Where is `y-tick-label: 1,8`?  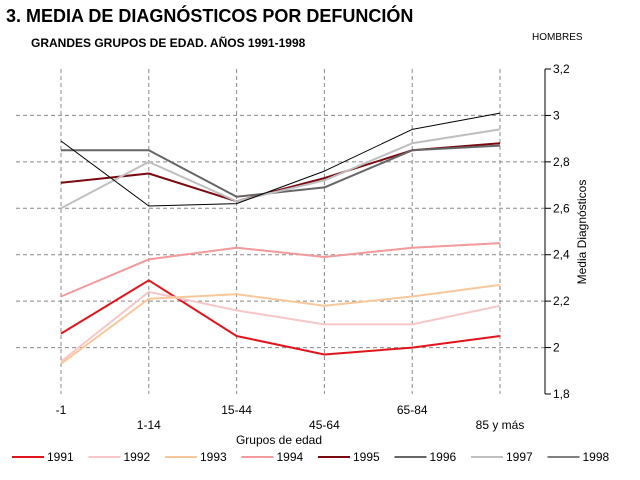 y-tick-label: 1,8 is located at coordinates (561, 394).